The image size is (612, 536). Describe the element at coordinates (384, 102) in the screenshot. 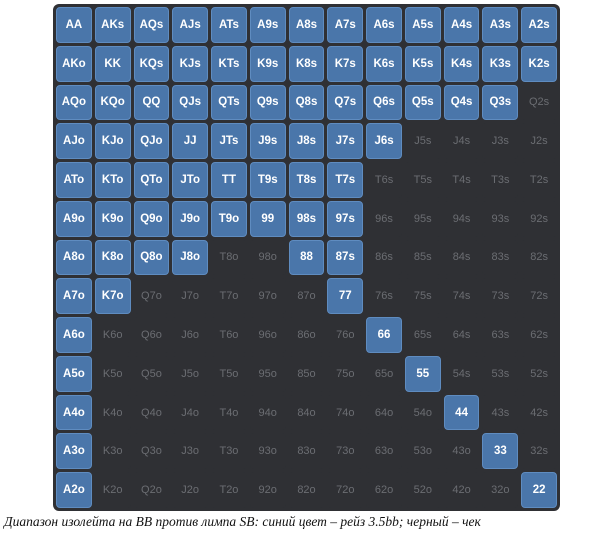

I see `hand-cell-Q6s: Q6s` at that location.